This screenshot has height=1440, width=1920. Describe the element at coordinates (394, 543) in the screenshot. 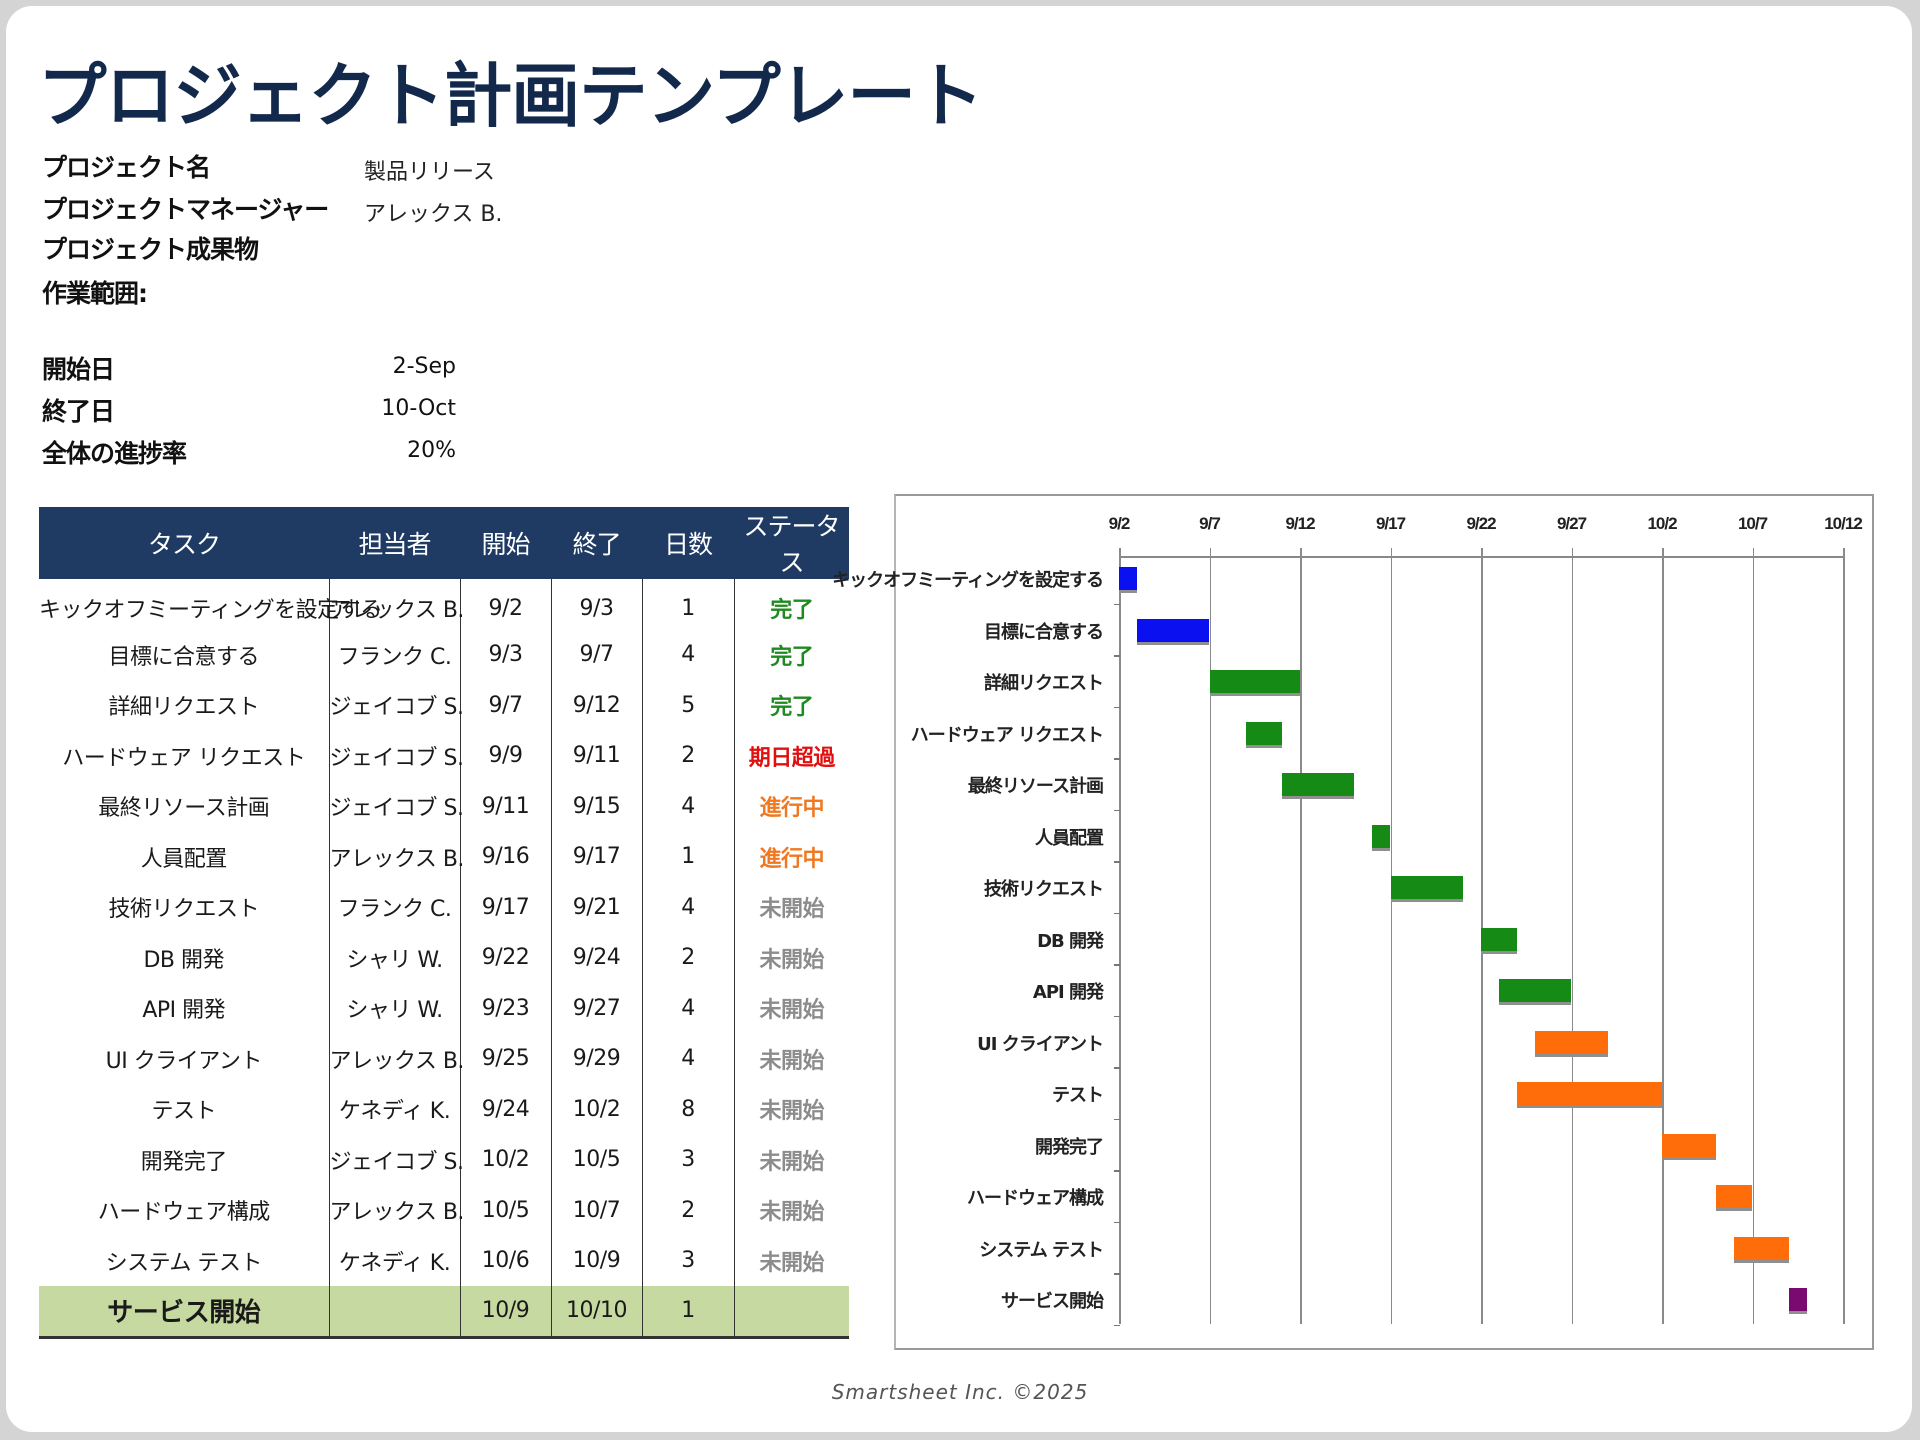

I see `header-owner: 担当者` at that location.